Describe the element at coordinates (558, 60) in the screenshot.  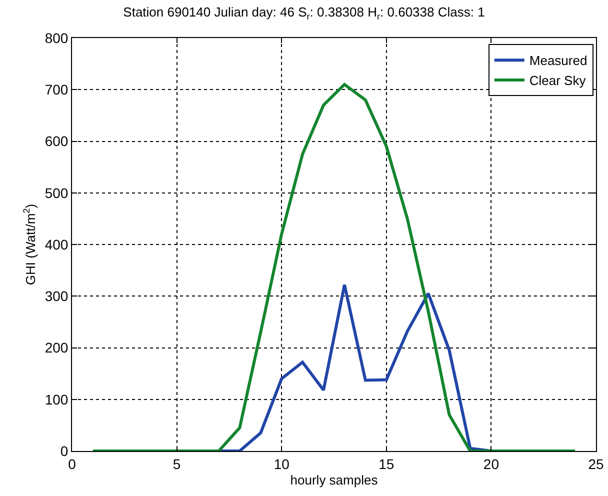
I see `legend-label: Measured` at that location.